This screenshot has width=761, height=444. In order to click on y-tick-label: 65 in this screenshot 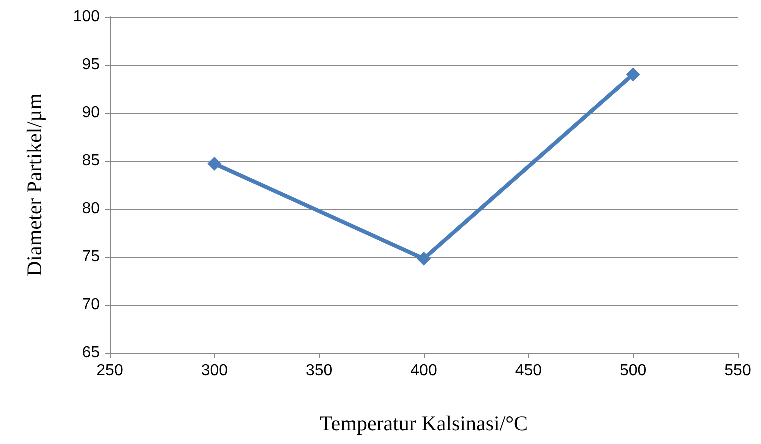, I will do `click(91, 353)`.